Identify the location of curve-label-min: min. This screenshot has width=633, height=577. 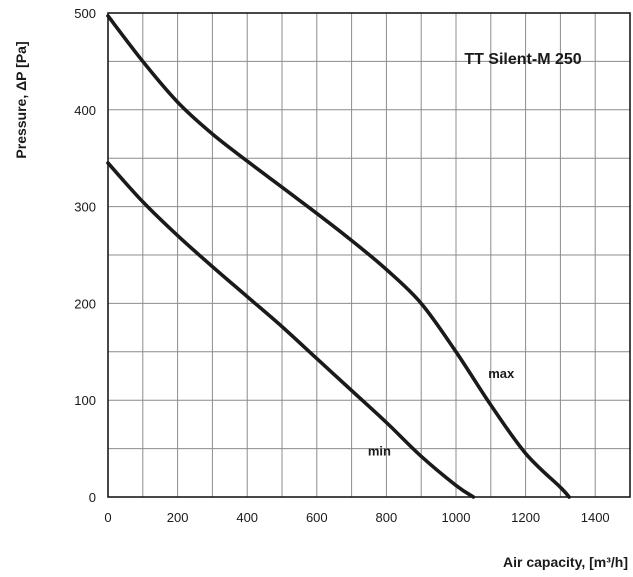
(379, 450).